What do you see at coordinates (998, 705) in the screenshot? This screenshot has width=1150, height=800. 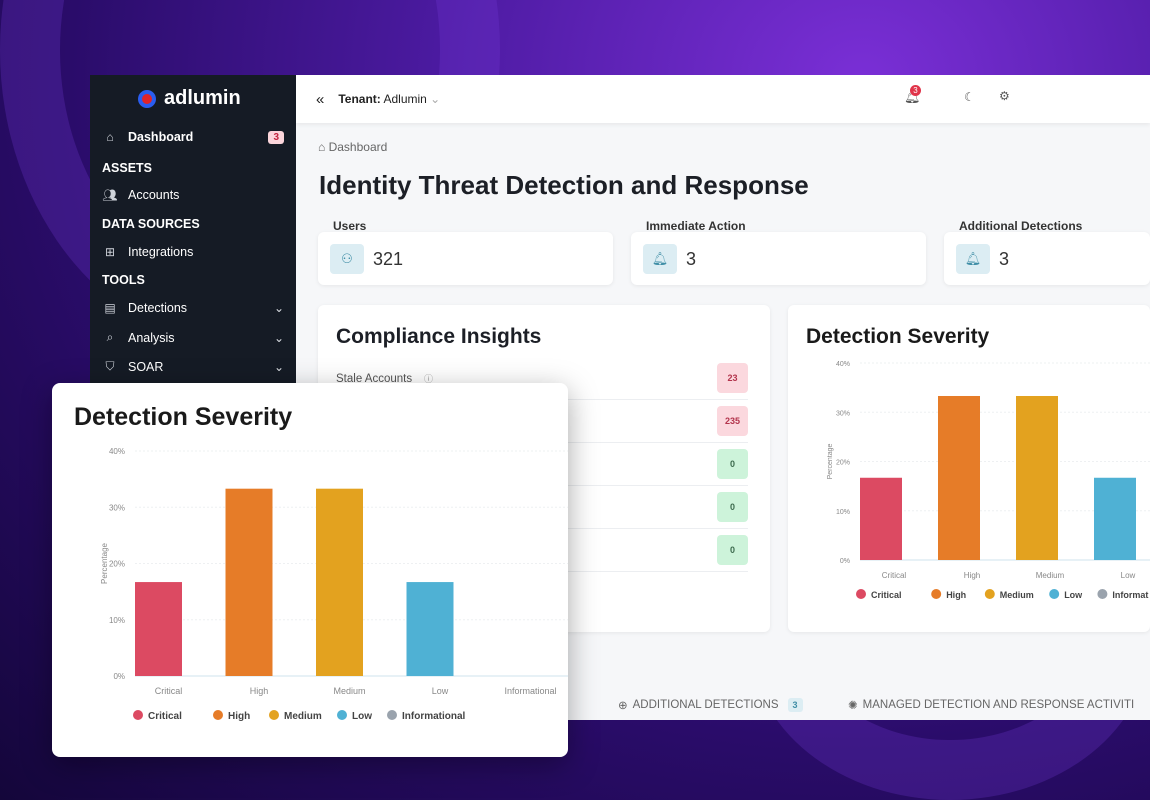 I see `tab-label: MANAGED DETECTION AND RESPONSE ACTIVITI` at bounding box center [998, 705].